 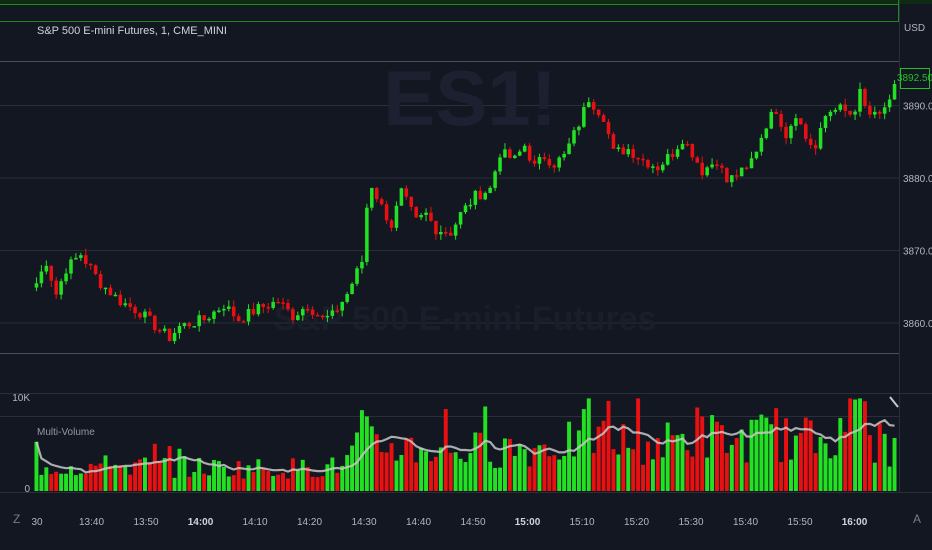 I want to click on svg-text: ES1!, so click(x=469, y=98).